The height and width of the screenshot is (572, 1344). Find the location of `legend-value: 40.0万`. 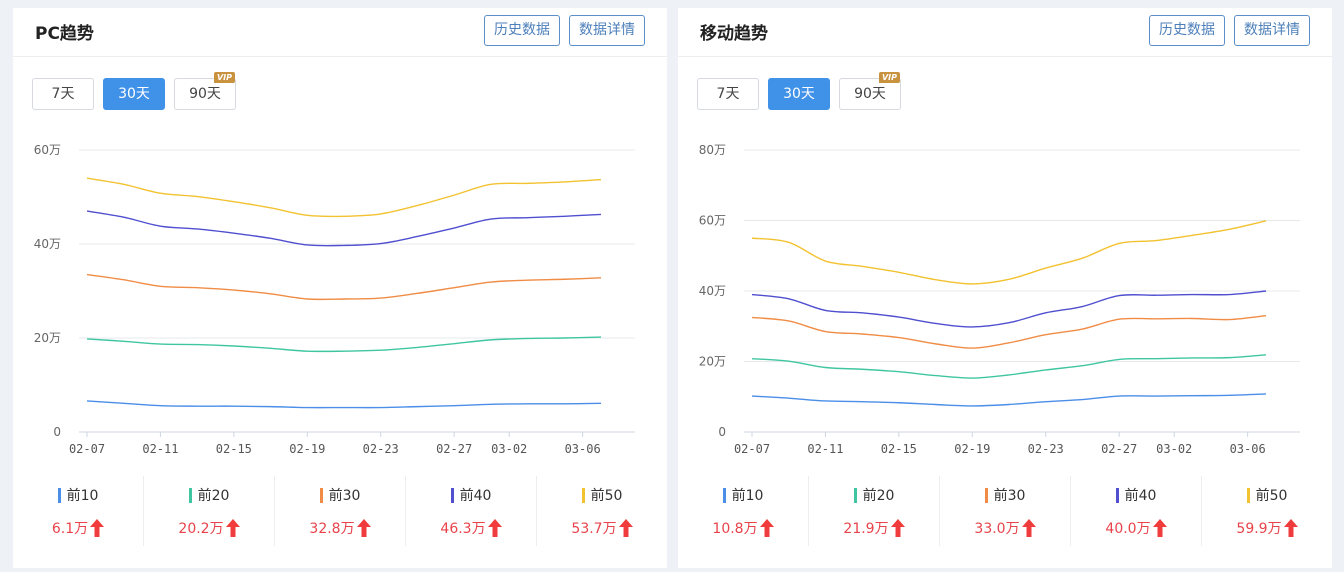

legend-value: 40.0万 is located at coordinates (1136, 528).